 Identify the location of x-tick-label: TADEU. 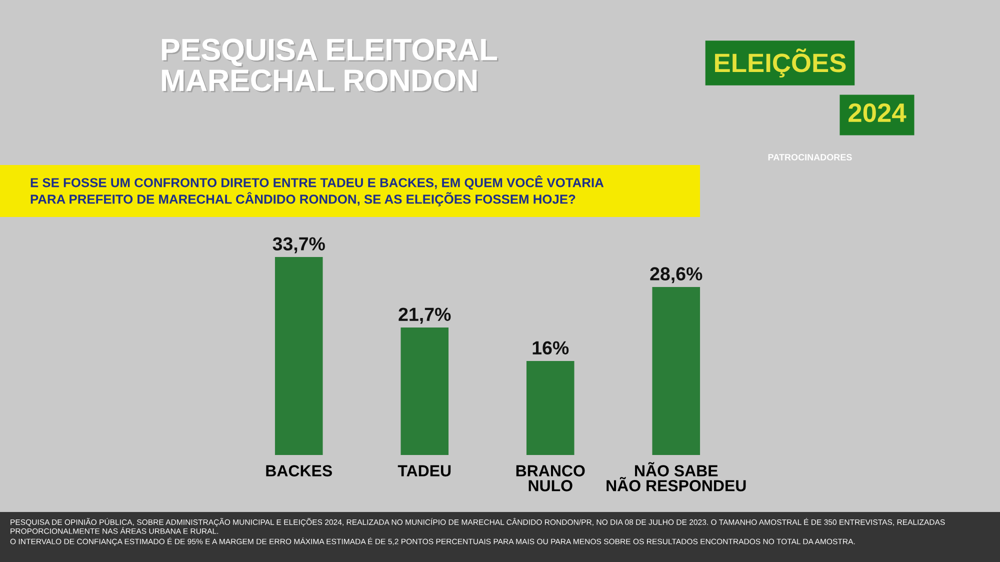
(424, 470).